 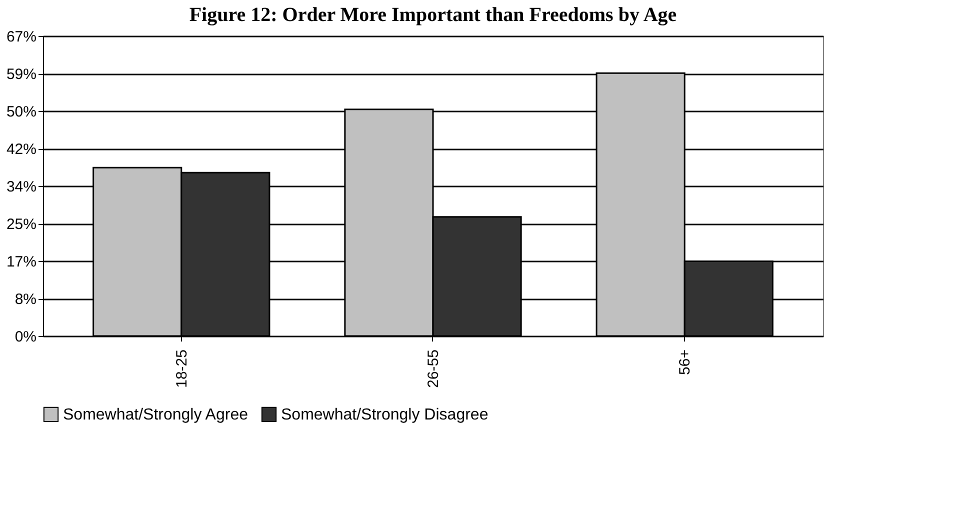 I want to click on chart-title: Figure 12: Order More Important than Freedoms by Age, so click(x=433, y=15).